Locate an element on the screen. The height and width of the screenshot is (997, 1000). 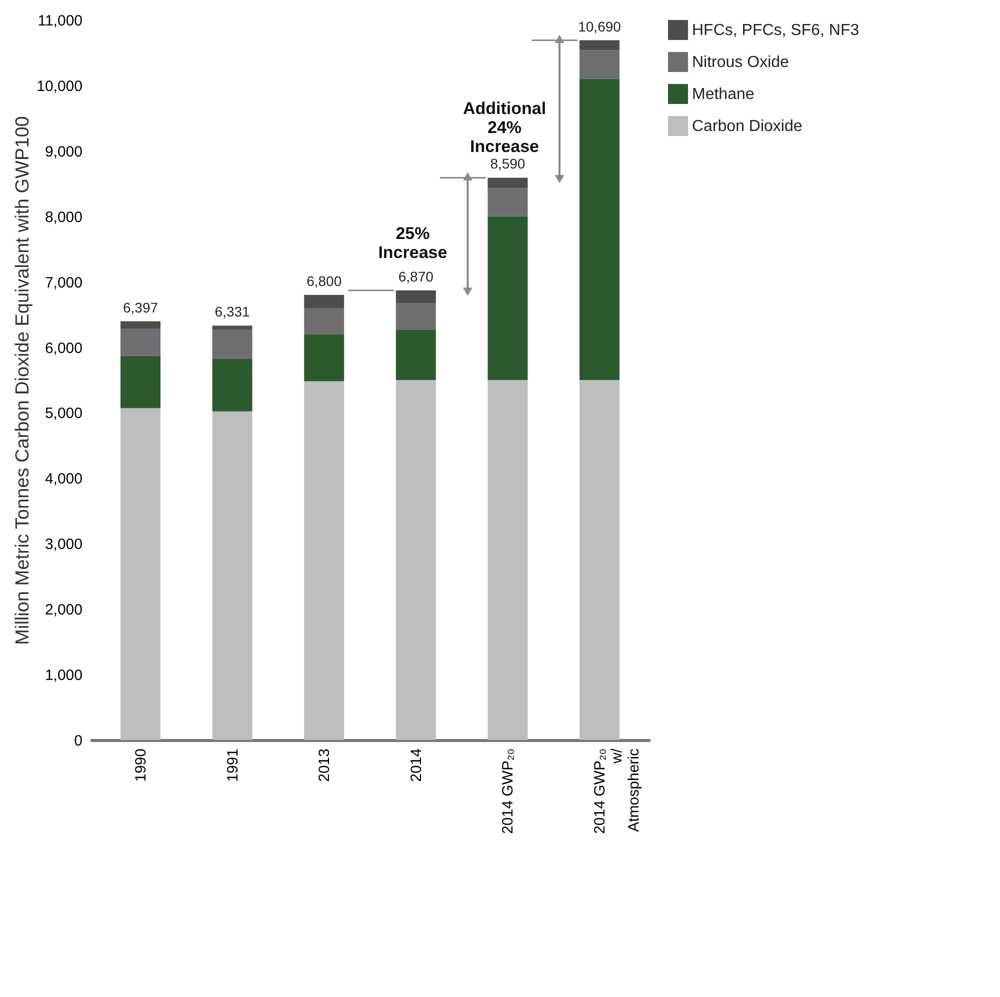
y-tick-label: 3,000 is located at coordinates (63, 545).